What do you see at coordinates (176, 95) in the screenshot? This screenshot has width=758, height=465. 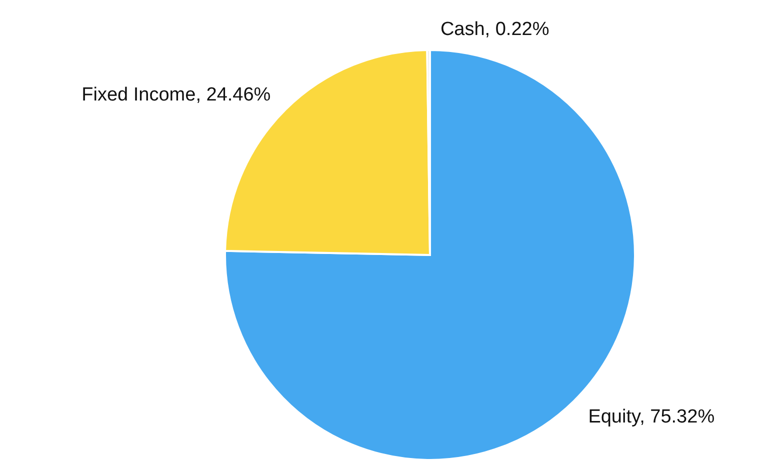 I see `slice-label: Fixed Income, 24.46%` at bounding box center [176, 95].